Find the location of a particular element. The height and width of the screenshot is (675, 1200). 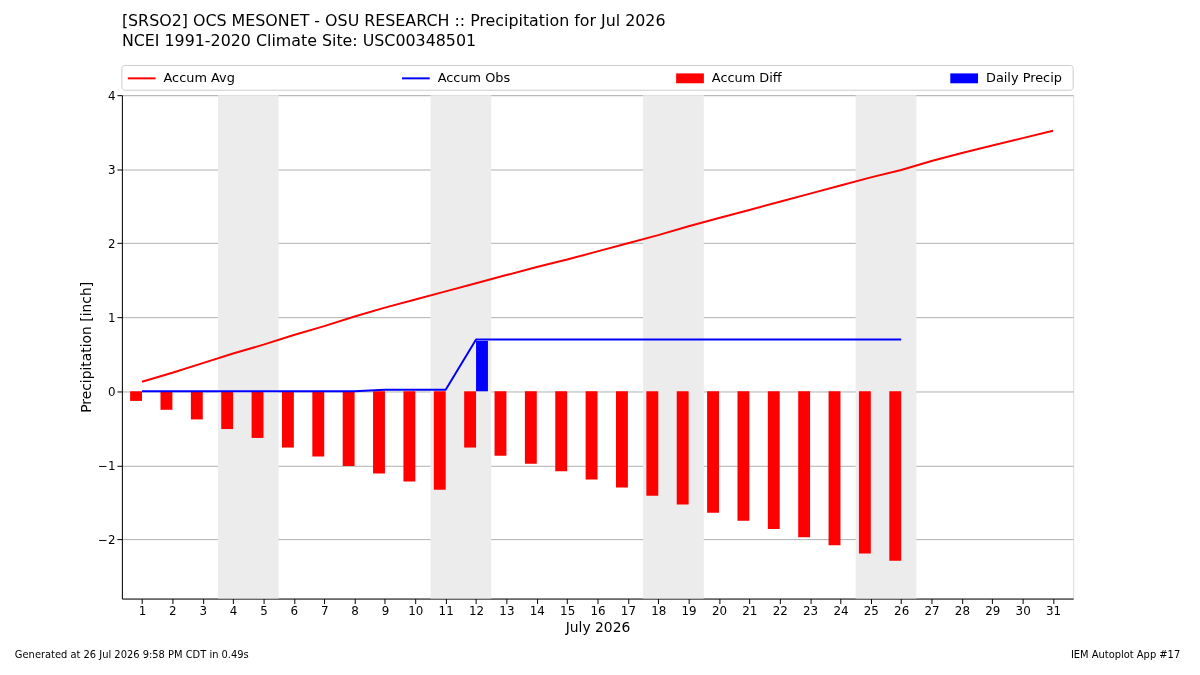

y-tick-label: 2 is located at coordinates (111, 243).